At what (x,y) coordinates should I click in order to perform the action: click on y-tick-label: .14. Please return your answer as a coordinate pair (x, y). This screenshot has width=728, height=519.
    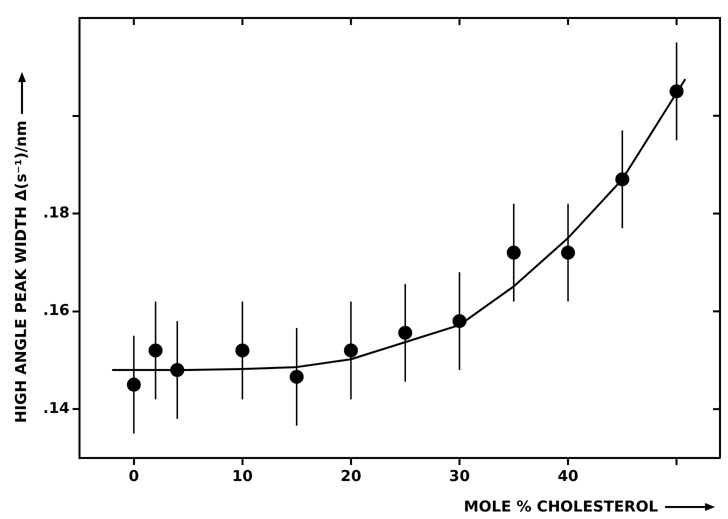
    Looking at the image, I should click on (56, 408).